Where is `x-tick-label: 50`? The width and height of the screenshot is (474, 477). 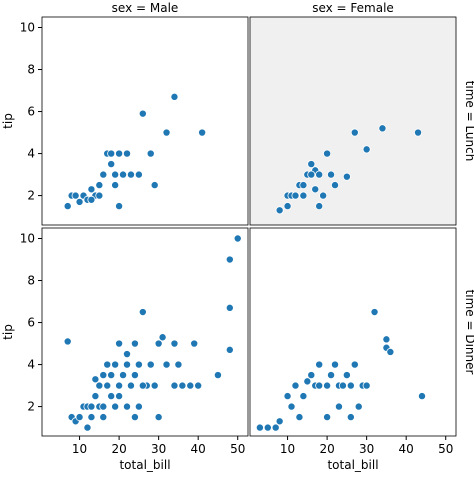 x-tick-label: 50 is located at coordinates (445, 449).